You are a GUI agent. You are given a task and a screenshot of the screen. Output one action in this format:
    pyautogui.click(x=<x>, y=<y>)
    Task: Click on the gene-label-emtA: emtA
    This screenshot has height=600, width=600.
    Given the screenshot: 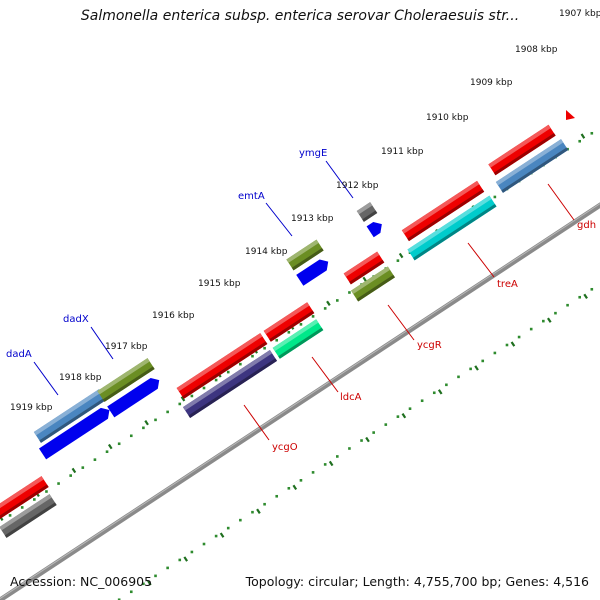 What is the action you would take?
    pyautogui.click(x=251, y=196)
    